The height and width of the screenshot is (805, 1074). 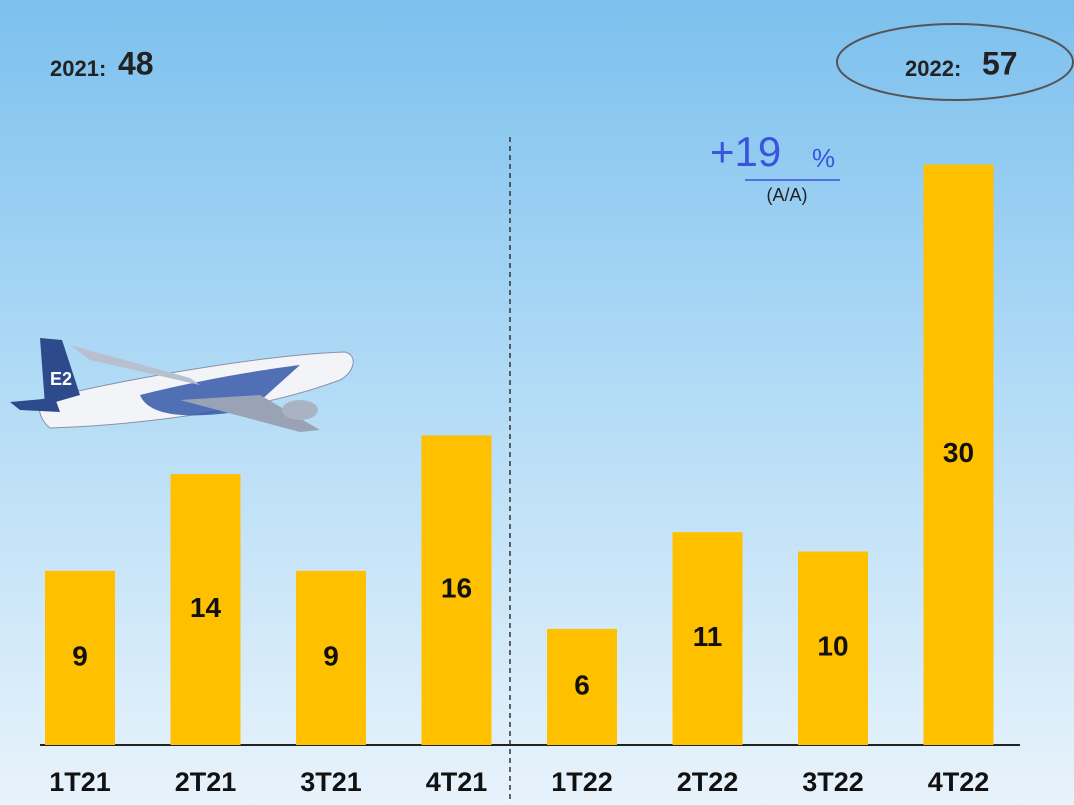 What do you see at coordinates (331, 782) in the screenshot?
I see `x-tick-label: 3T21` at bounding box center [331, 782].